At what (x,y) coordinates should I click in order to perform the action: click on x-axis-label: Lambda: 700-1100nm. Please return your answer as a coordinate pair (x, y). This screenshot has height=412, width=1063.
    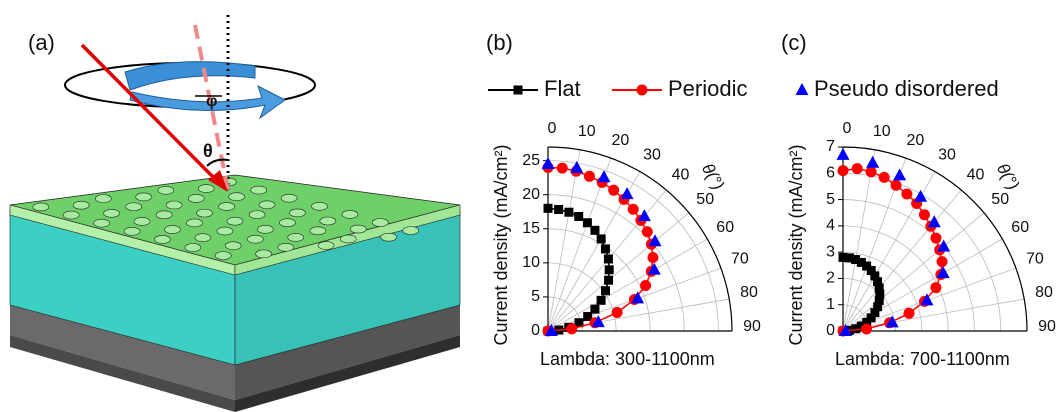
    Looking at the image, I should click on (922, 359).